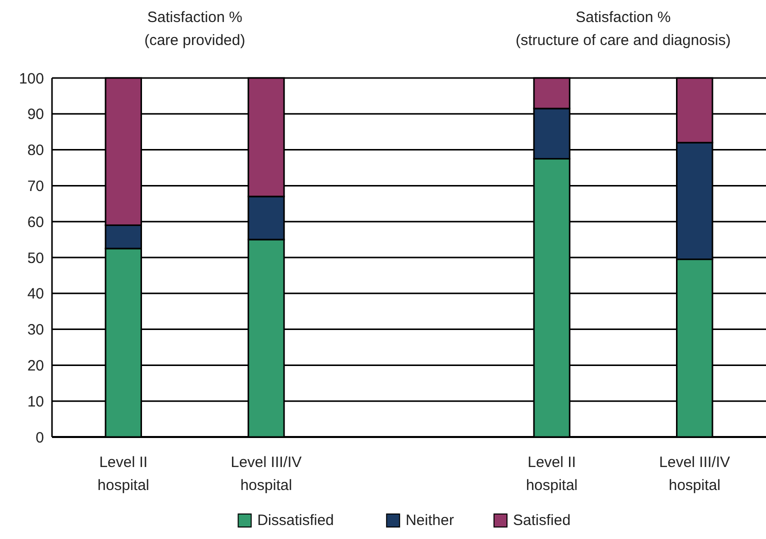 The image size is (766, 539). I want to click on y-tick-label: 20, so click(35, 365).